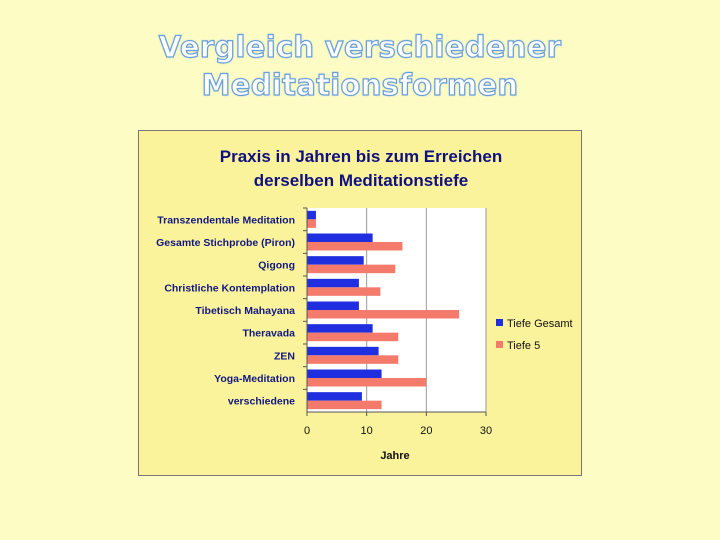 The width and height of the screenshot is (720, 540). What do you see at coordinates (307, 431) in the screenshot?
I see `x-tick-label: 0` at bounding box center [307, 431].